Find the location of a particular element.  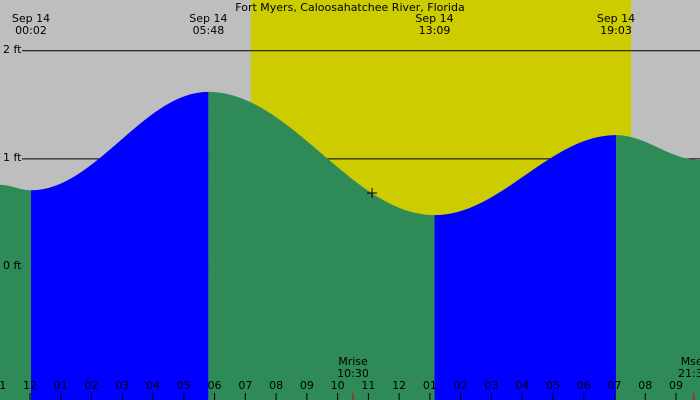

extreme-time: 19:03 is located at coordinates (616, 30).